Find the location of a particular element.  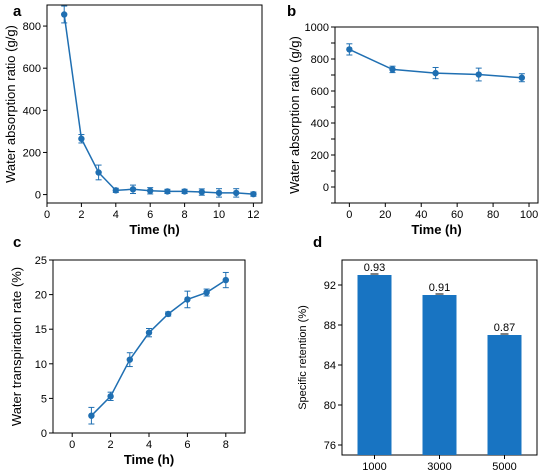

panel-c-ytick-label: 10 is located at coordinates (41, 365).